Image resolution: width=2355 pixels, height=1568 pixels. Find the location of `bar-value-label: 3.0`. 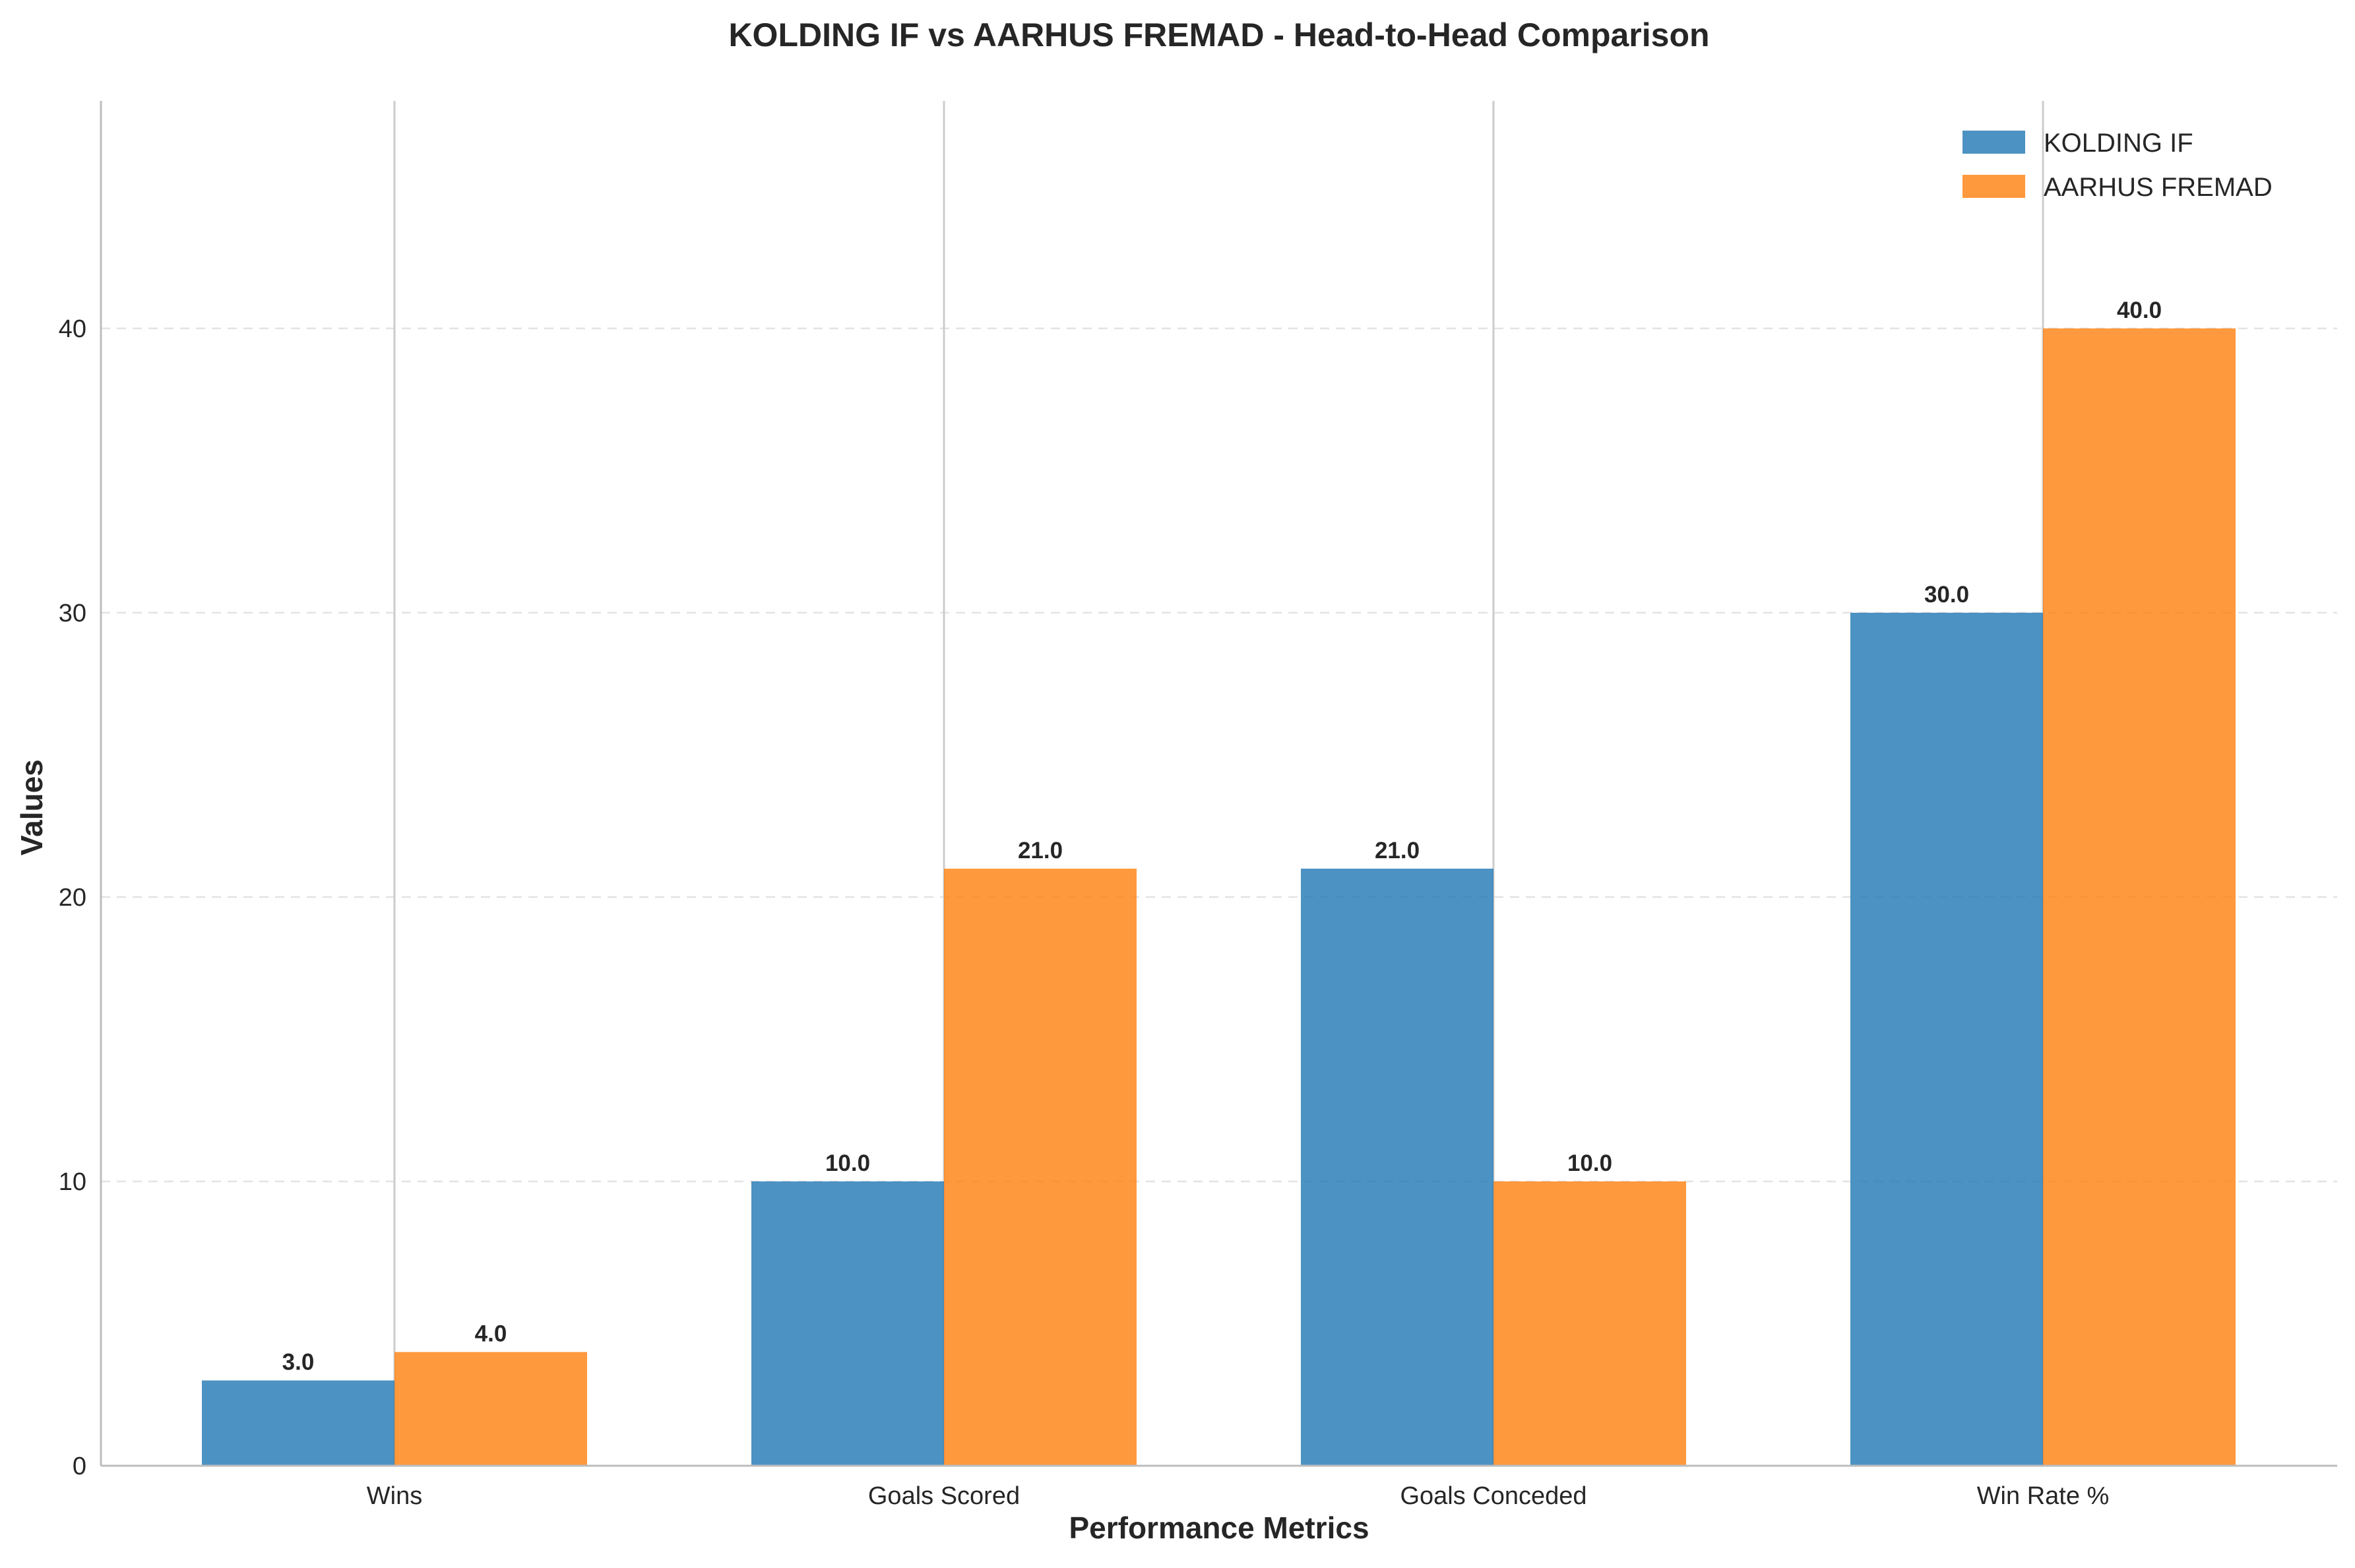

bar-value-label: 3.0 is located at coordinates (298, 1362).